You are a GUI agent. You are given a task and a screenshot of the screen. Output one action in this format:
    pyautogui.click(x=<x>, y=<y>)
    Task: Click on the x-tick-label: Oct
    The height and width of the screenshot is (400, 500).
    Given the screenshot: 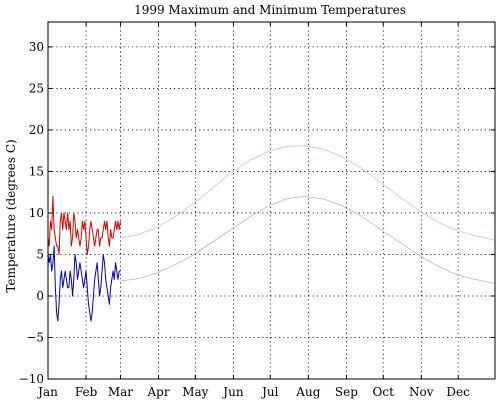 What is the action you would take?
    pyautogui.click(x=384, y=392)
    